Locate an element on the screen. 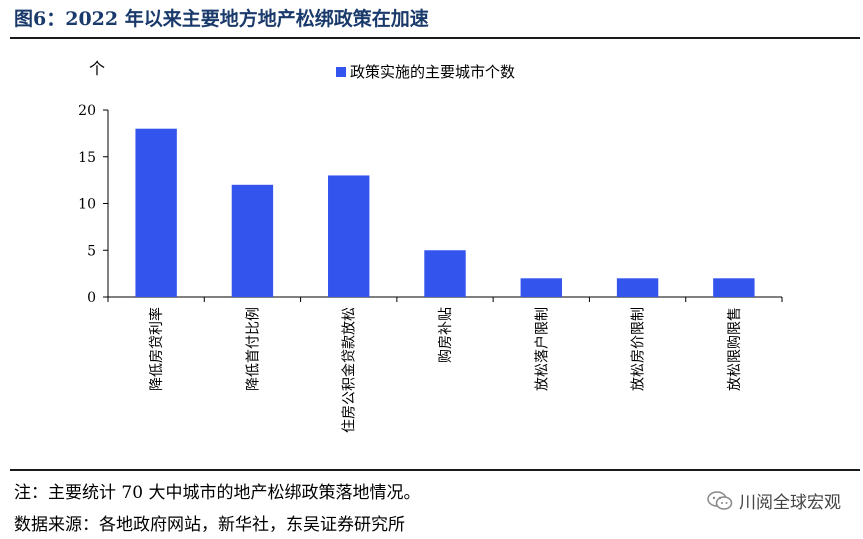  chart-legend: 政策实施的主要城市个数 is located at coordinates (425, 72).